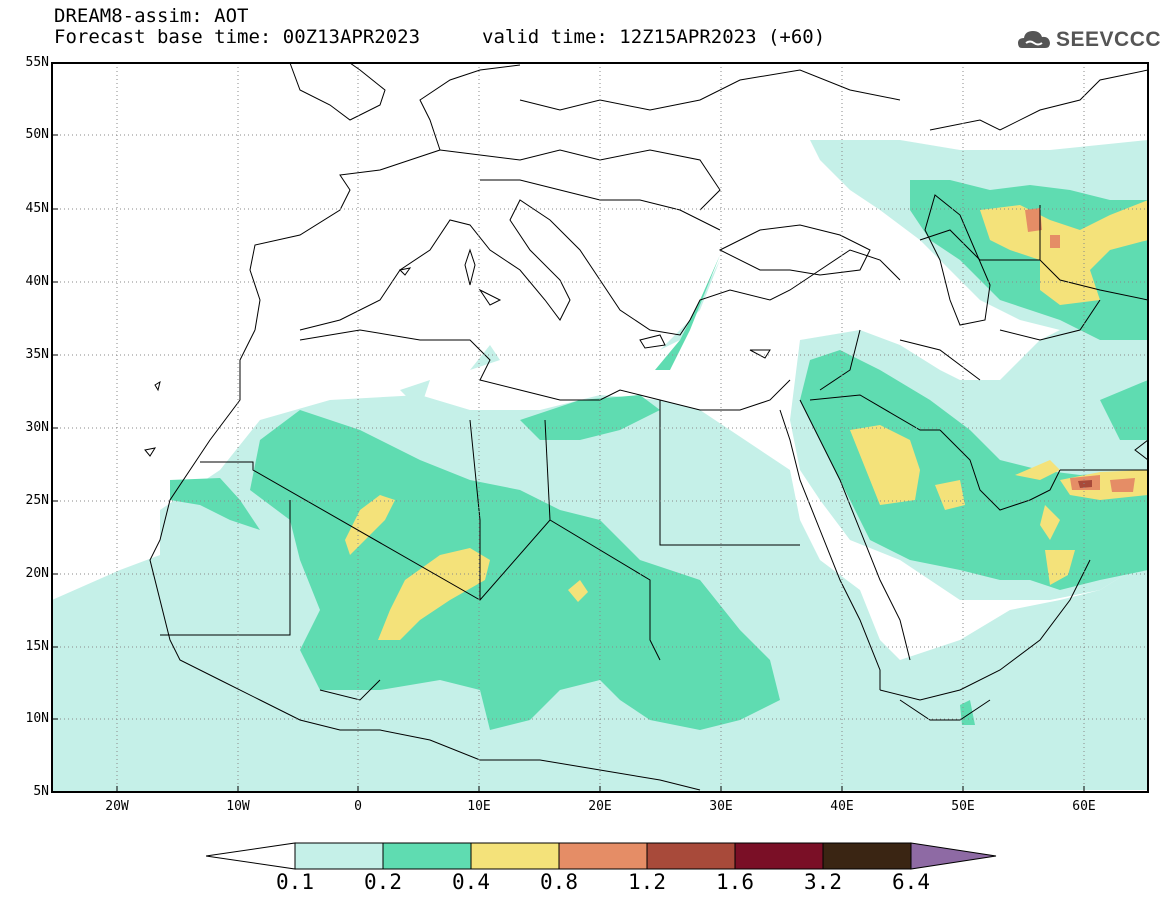 The height and width of the screenshot is (905, 1165). I want to click on lon-label-30e: 30E, so click(721, 806).